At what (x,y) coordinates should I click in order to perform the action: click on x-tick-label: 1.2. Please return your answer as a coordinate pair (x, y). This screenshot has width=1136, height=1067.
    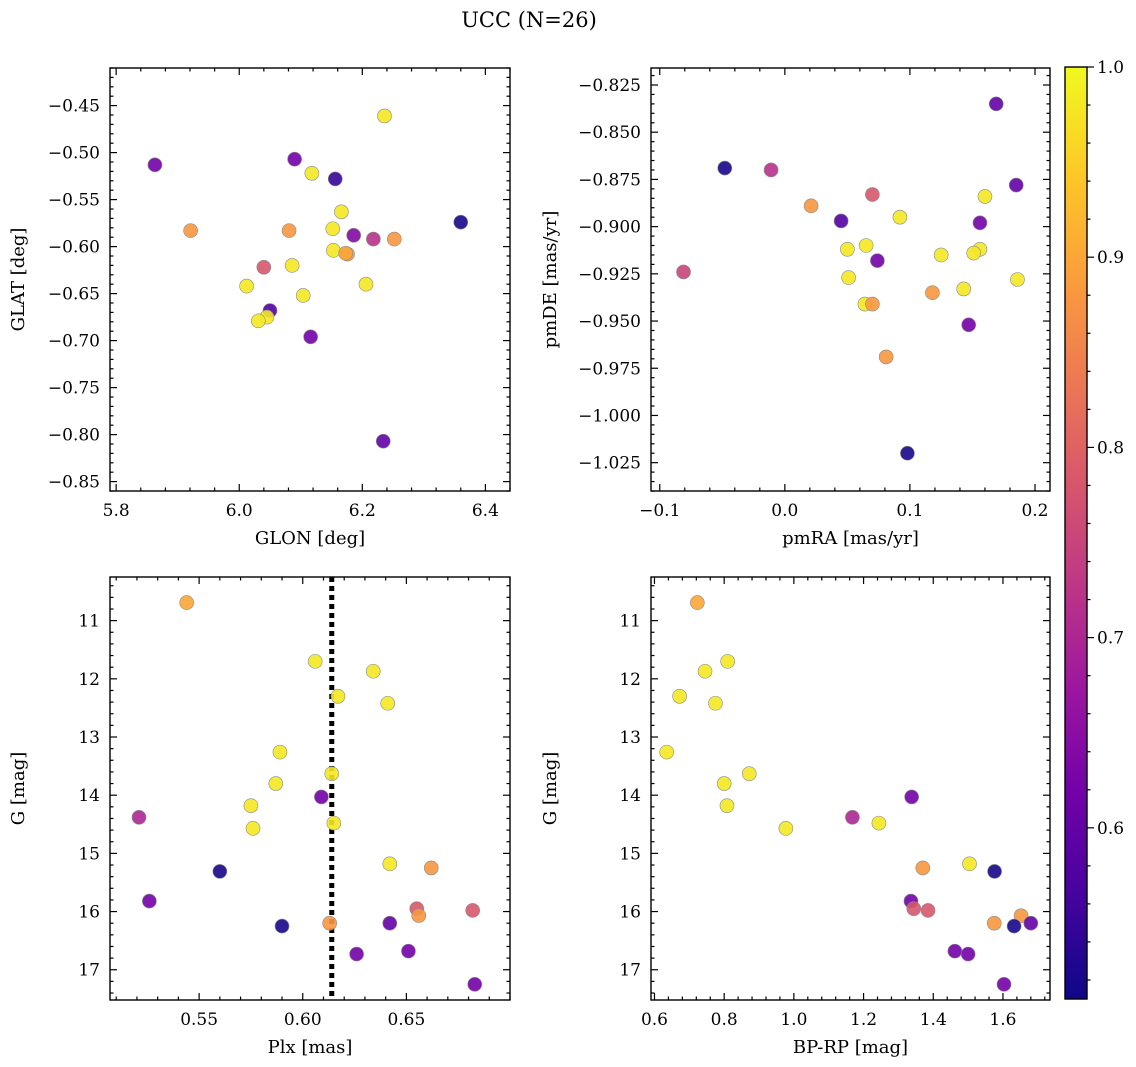
    Looking at the image, I should click on (863, 1020).